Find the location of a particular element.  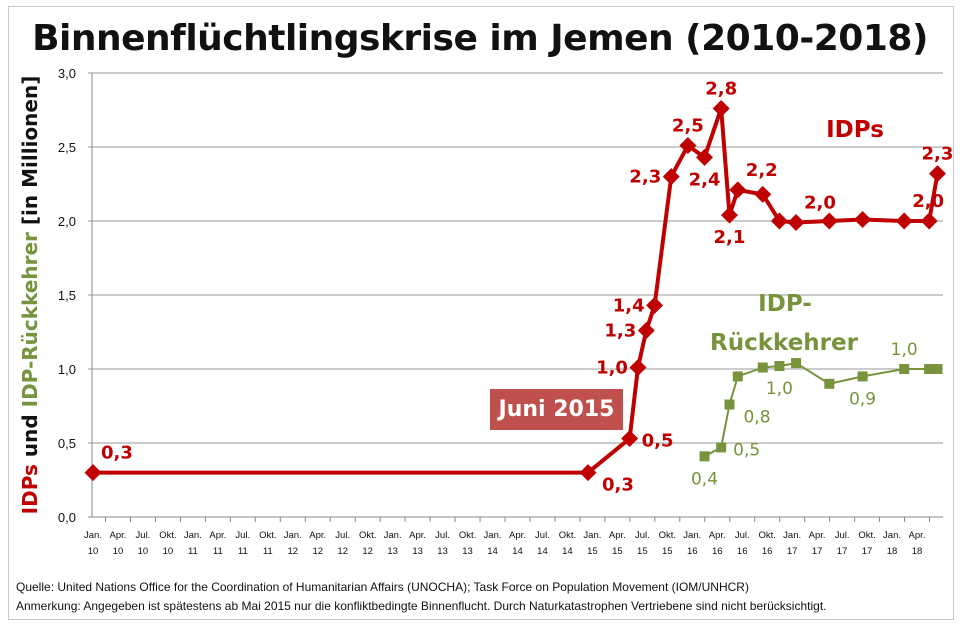

x-tick-year: 12 is located at coordinates (292, 551).